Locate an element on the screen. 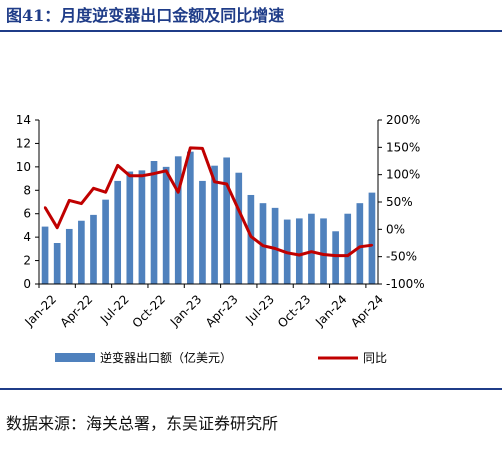 Image resolution: width=502 pixels, height=450 pixels. x-tick-label: Oct-23 is located at coordinates (294, 311).